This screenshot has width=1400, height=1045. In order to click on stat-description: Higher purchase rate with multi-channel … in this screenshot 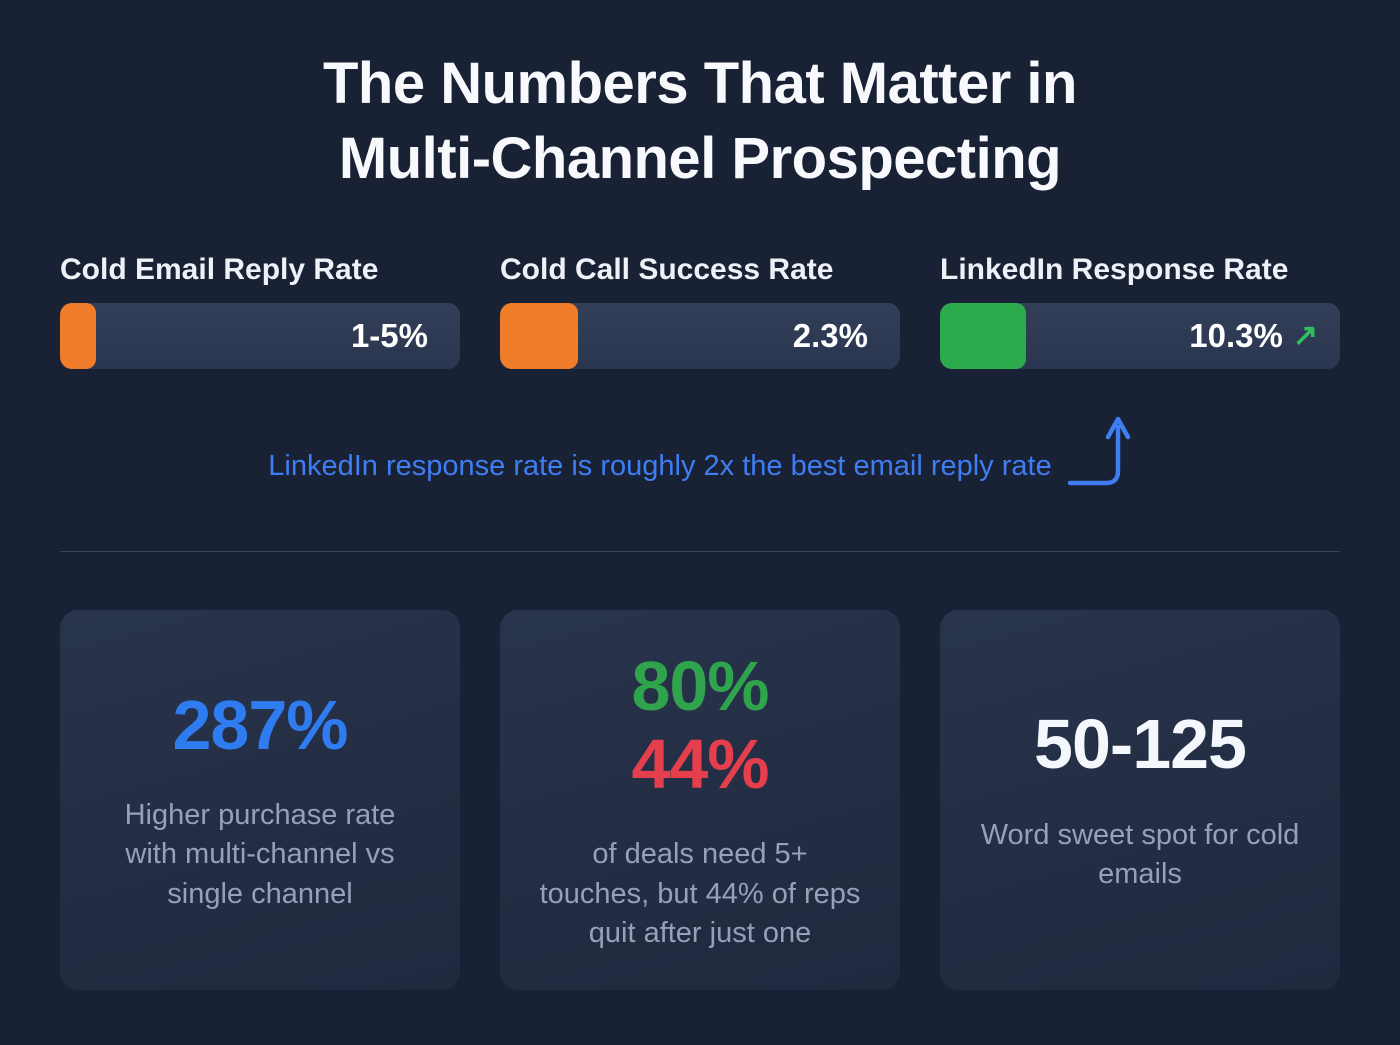, I will do `click(260, 854)`.